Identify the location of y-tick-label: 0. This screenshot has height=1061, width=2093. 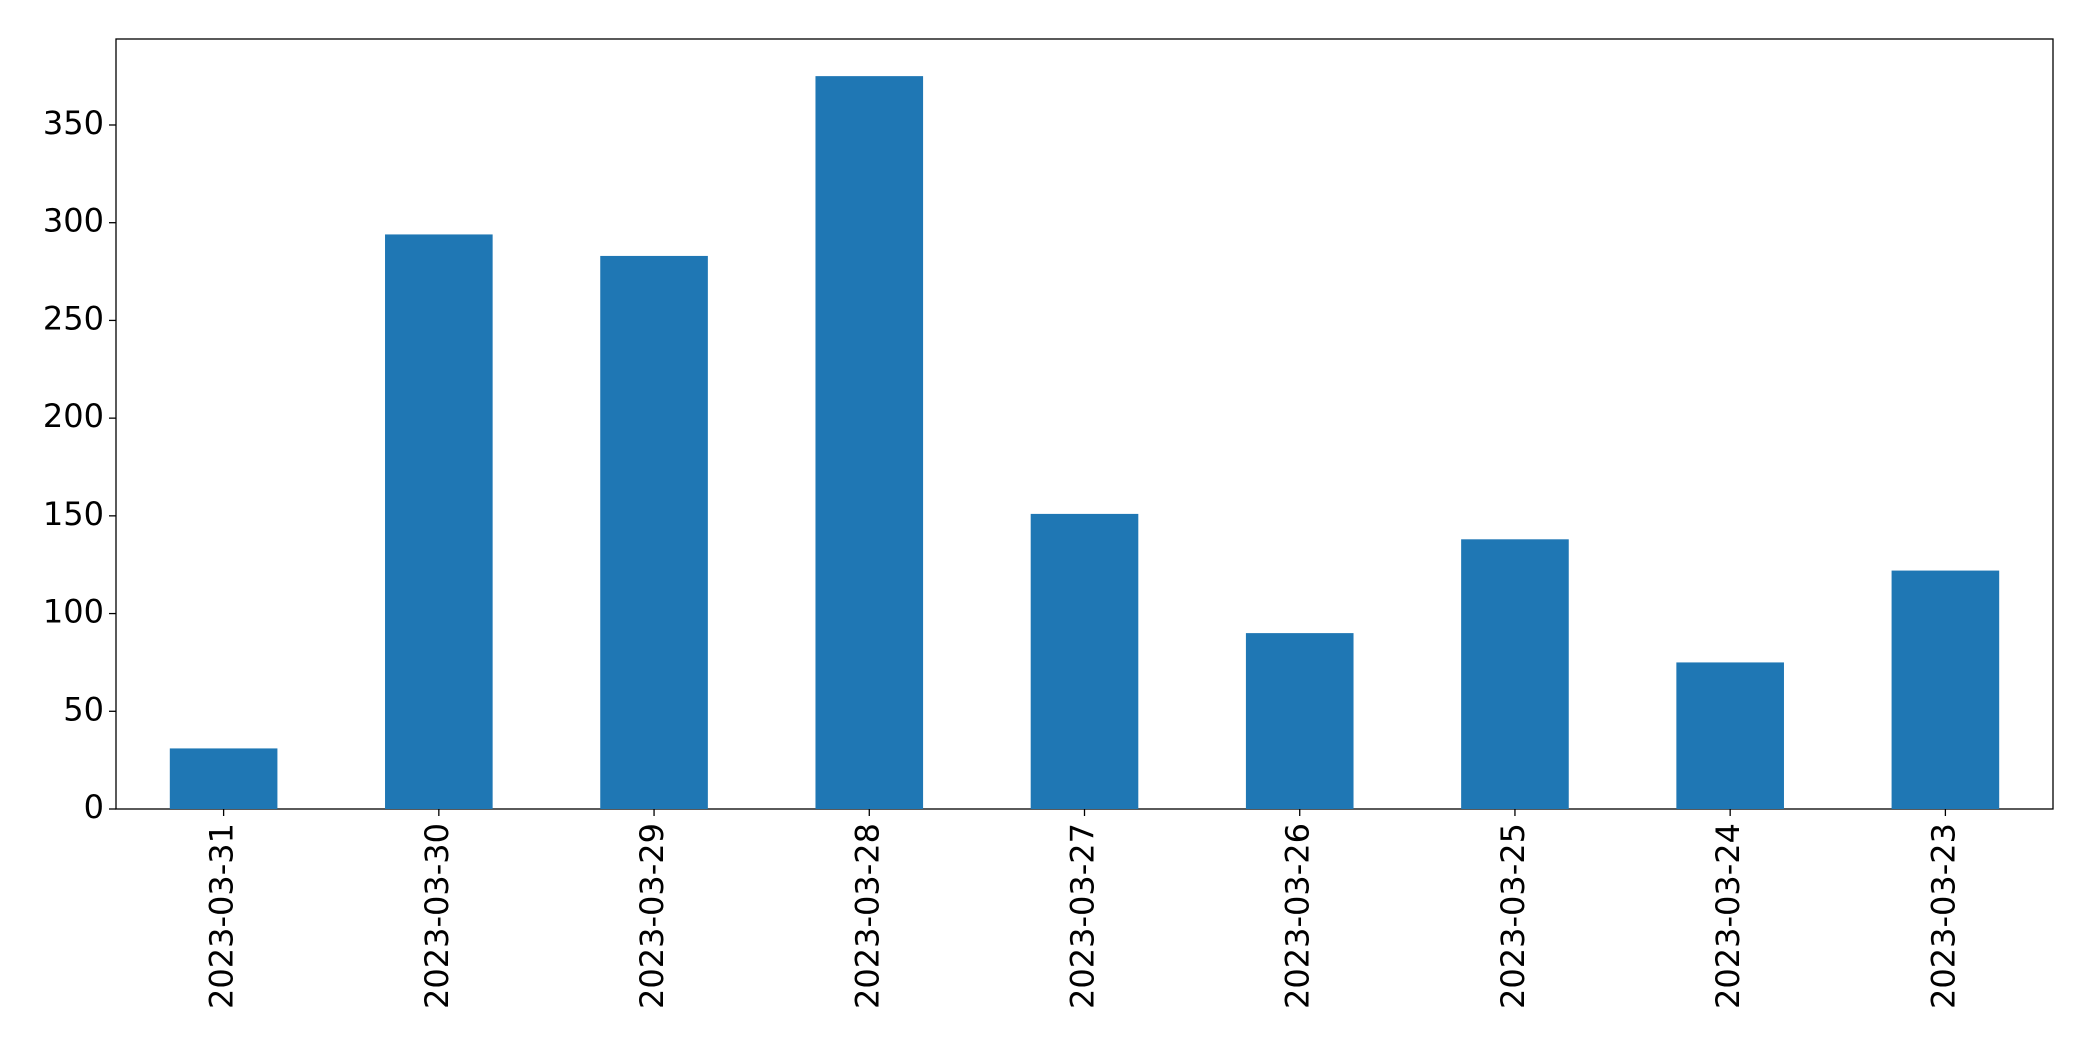
(94, 807).